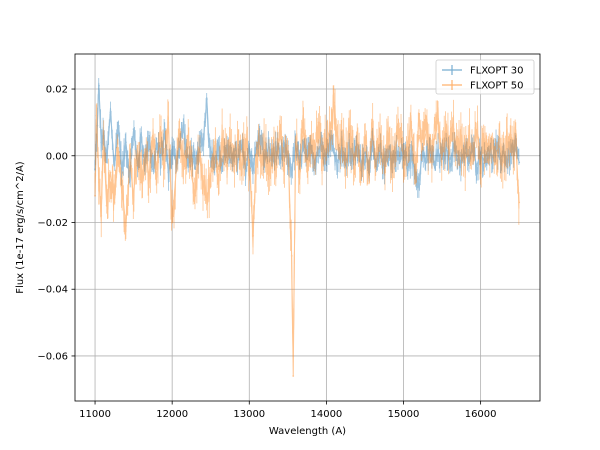 Image resolution: width=600 pixels, height=450 pixels. Describe the element at coordinates (57, 90) in the screenshot. I see `y-tick-label: 0.02` at that location.